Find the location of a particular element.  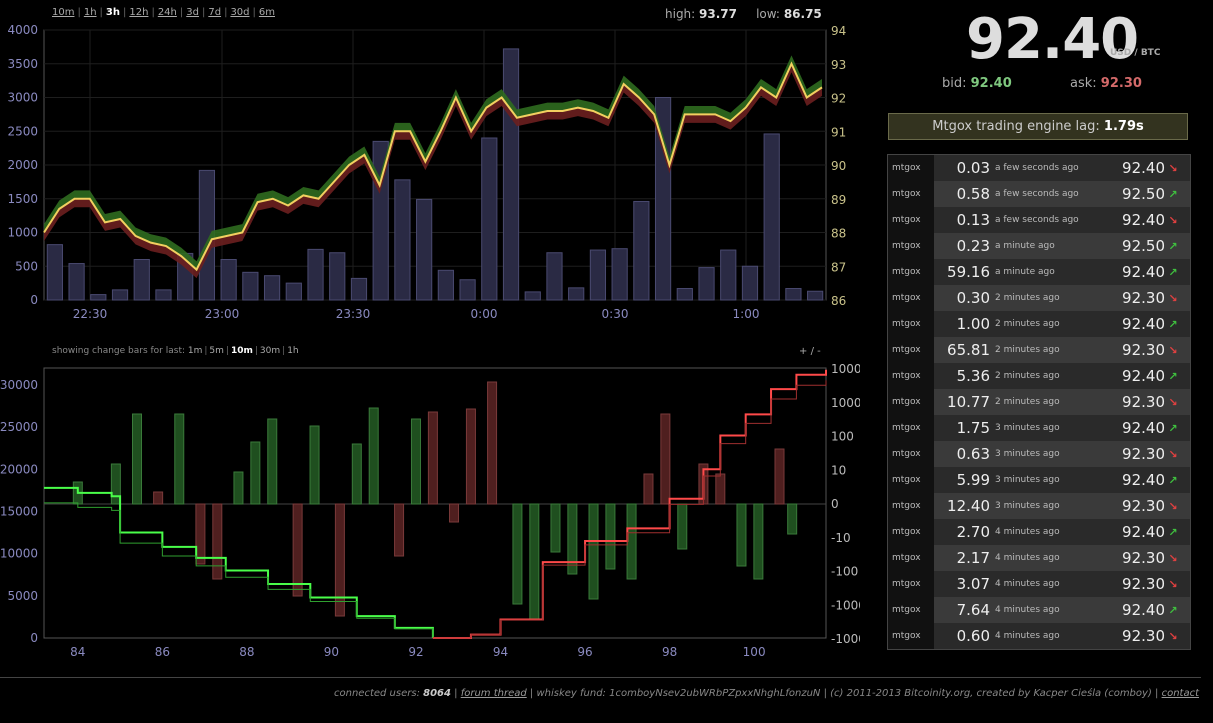

x-tick: 100 is located at coordinates (754, 652).